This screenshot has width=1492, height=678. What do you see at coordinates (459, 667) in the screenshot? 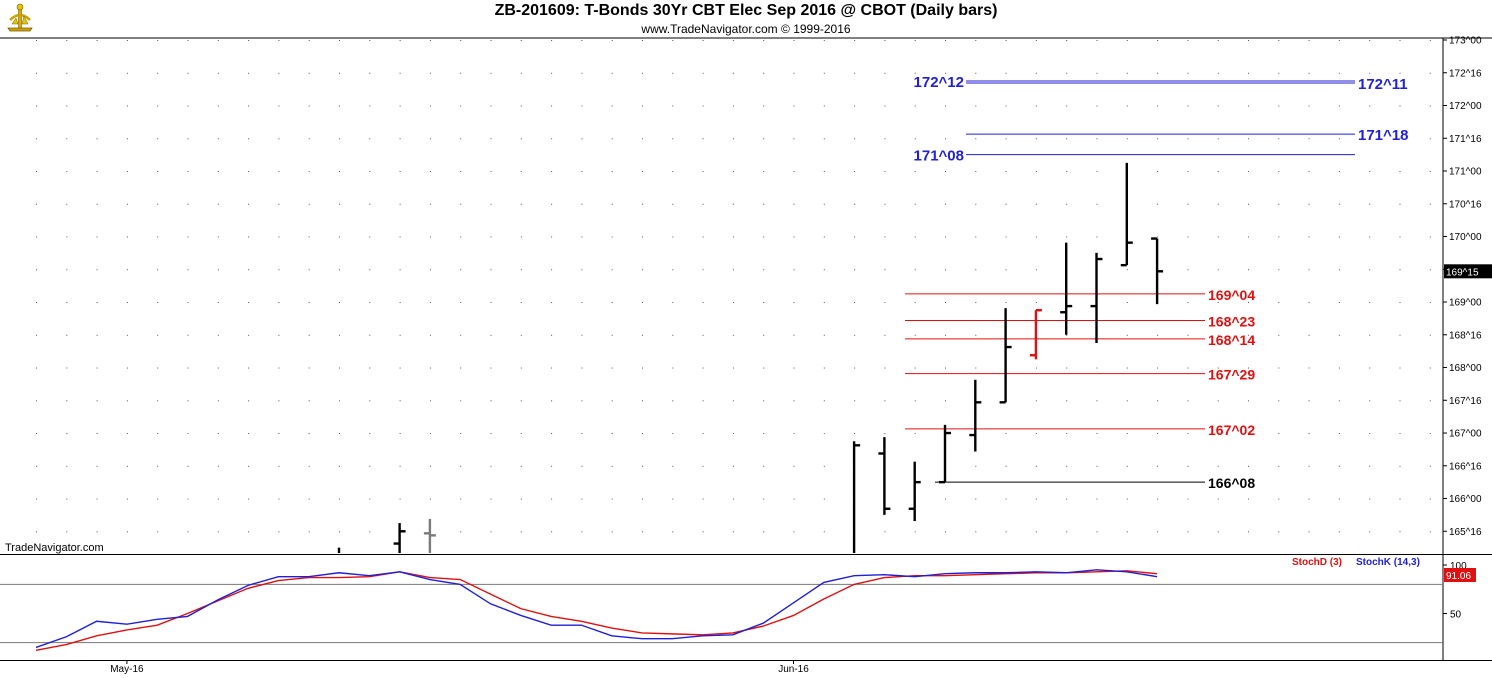
I see `time-axis: May-16 Jun-16` at bounding box center [459, 667].